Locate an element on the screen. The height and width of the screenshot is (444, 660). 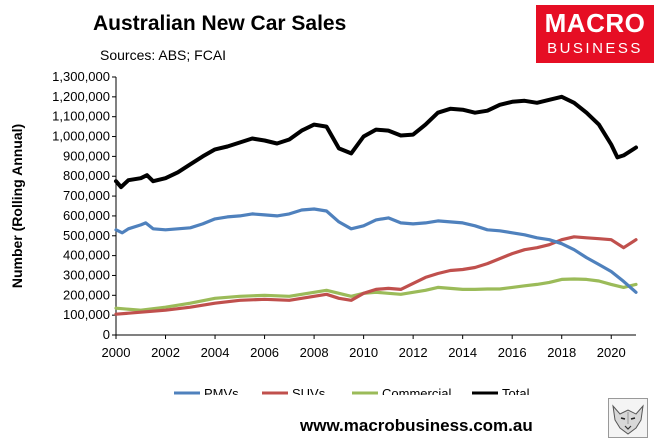
x-tick-label: 2006 is located at coordinates (264, 352).